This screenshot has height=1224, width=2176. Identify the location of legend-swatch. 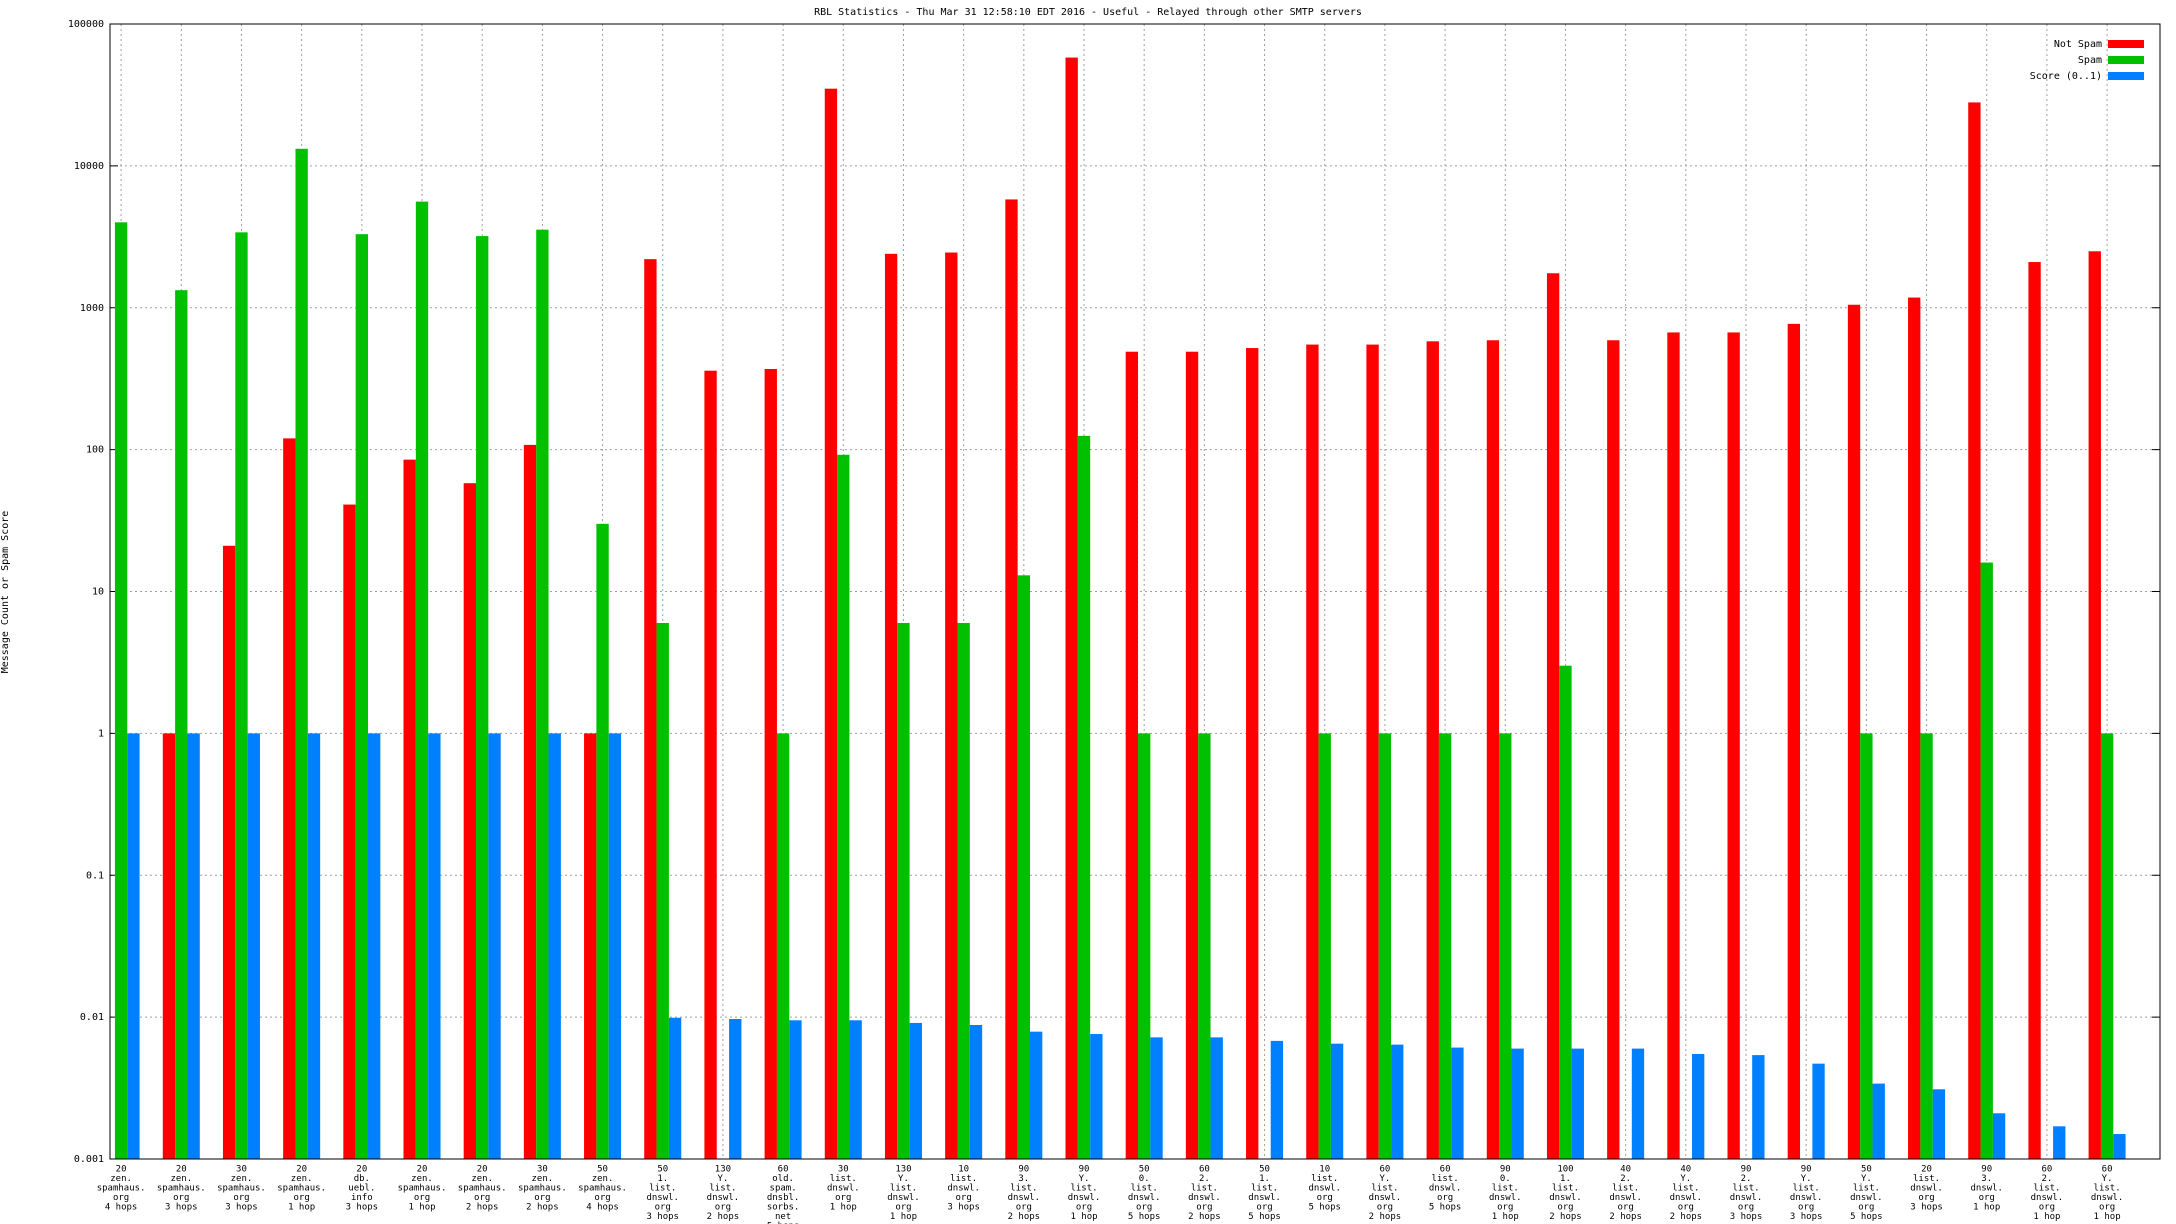
(2126, 60).